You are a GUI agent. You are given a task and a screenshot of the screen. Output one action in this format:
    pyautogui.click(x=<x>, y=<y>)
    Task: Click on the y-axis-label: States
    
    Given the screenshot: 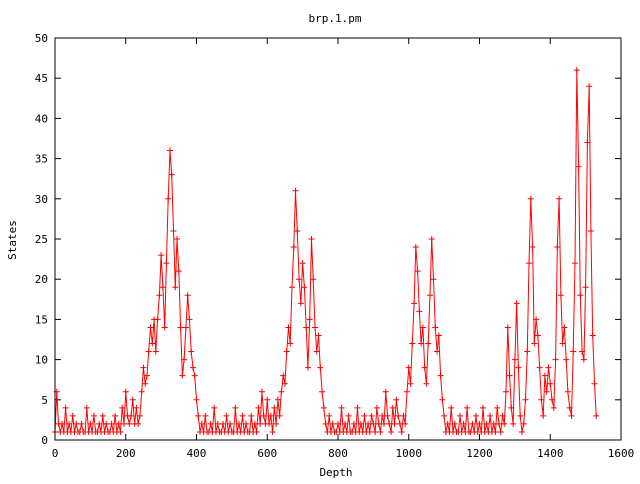 What is the action you would take?
    pyautogui.click(x=12, y=240)
    